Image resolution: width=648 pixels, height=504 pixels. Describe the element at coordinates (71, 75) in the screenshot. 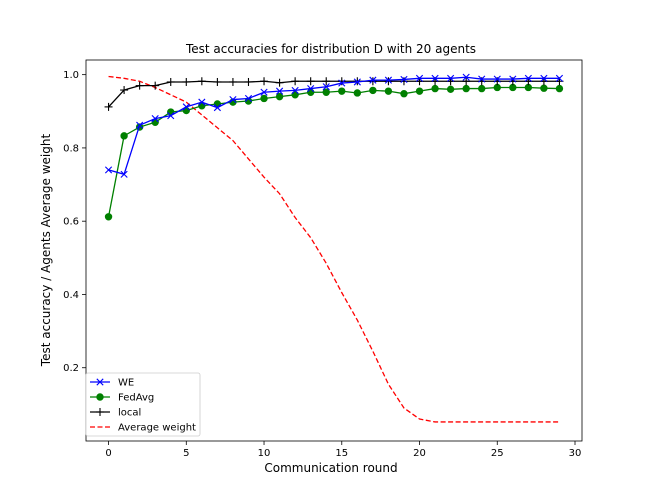

I see `y-tick-label: 1.0` at that location.